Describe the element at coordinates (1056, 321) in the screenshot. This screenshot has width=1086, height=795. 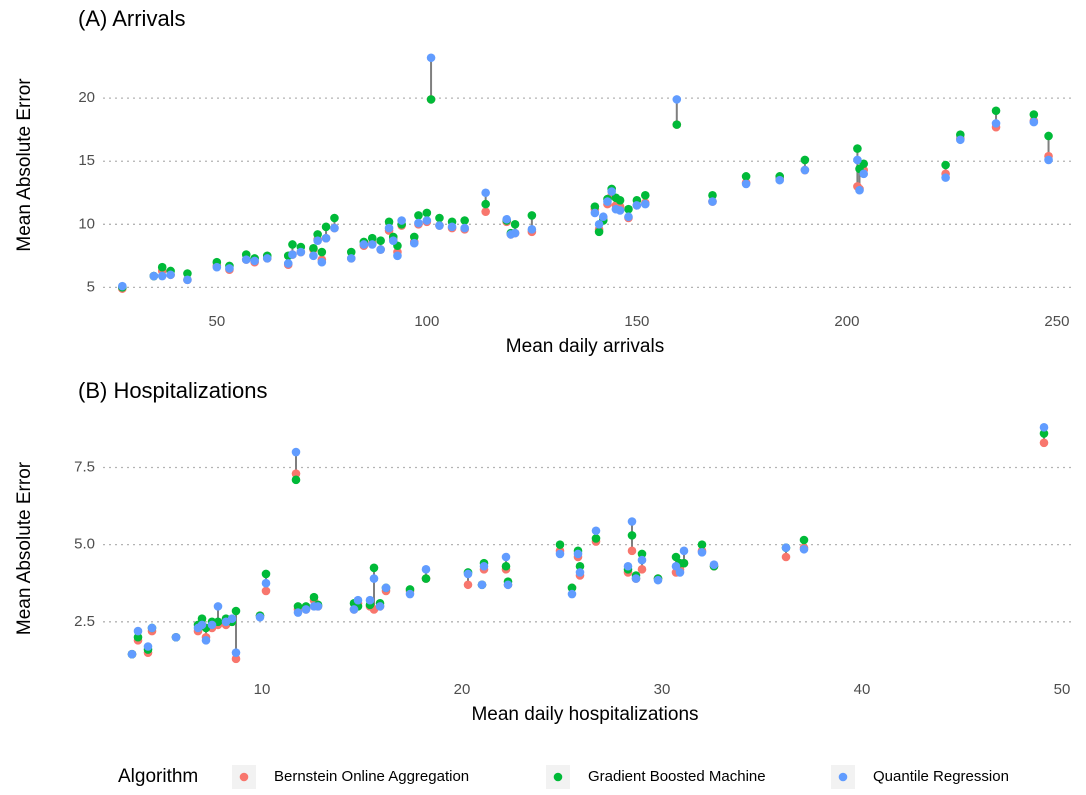
I see `x-tick-label: 250` at that location.